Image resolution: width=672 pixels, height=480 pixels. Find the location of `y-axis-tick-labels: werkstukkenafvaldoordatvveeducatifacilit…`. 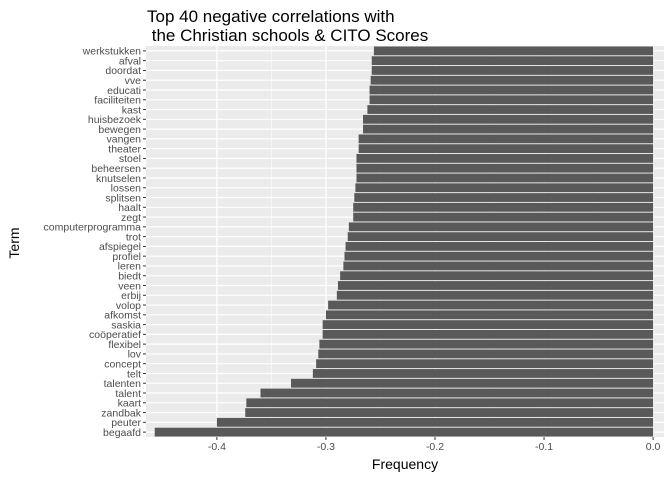

y-axis-tick-labels: werkstukkenafvaldoordatvveeducatifacilit… is located at coordinates (93, 242).